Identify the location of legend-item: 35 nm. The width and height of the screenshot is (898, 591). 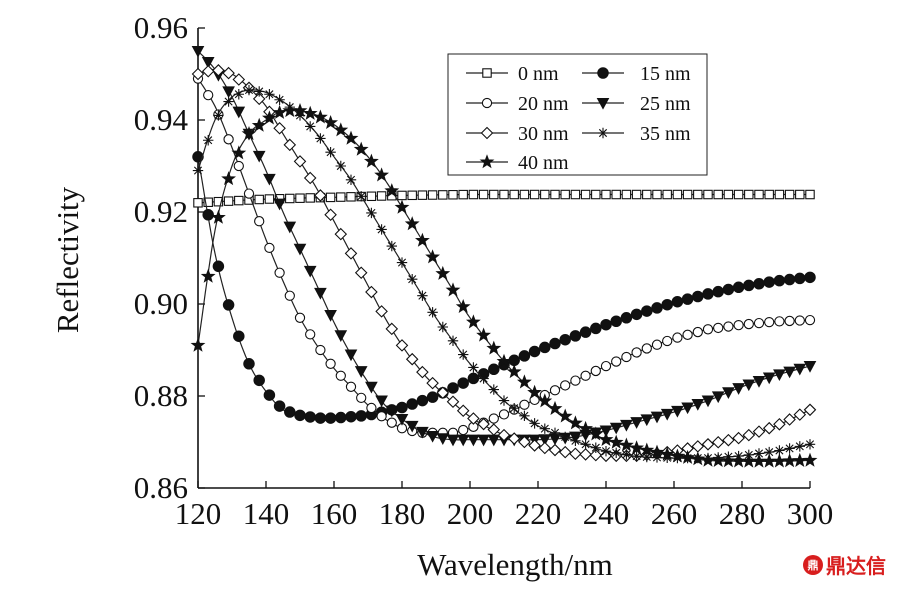
(636, 134).